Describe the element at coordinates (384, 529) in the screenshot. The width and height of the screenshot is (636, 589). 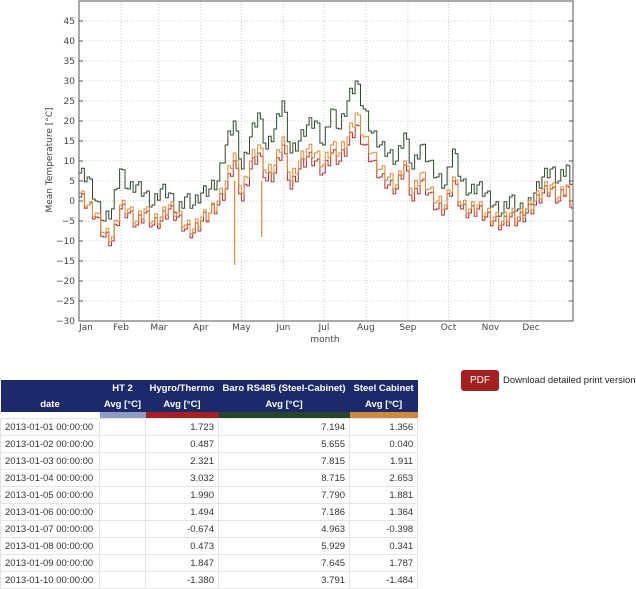
I see `value-cell: -0.398` at that location.